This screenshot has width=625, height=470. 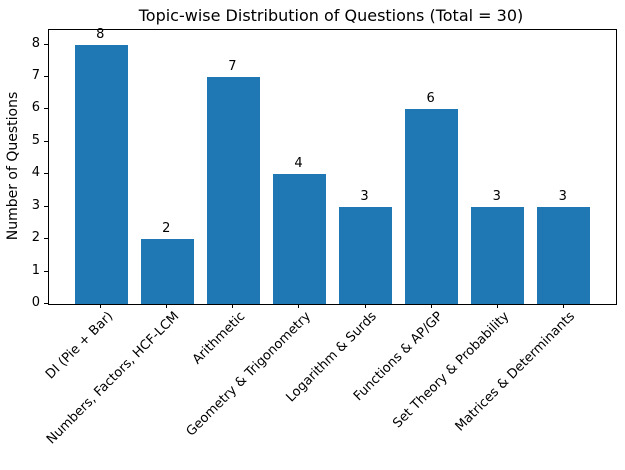 I want to click on bar-value-label: 7, so click(x=232, y=67).